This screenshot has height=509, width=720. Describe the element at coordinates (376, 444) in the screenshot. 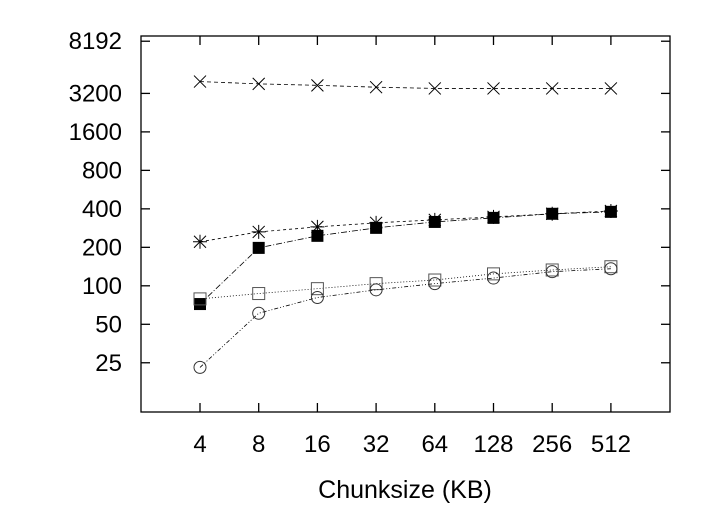

I see `x-tick-label: 32` at that location.